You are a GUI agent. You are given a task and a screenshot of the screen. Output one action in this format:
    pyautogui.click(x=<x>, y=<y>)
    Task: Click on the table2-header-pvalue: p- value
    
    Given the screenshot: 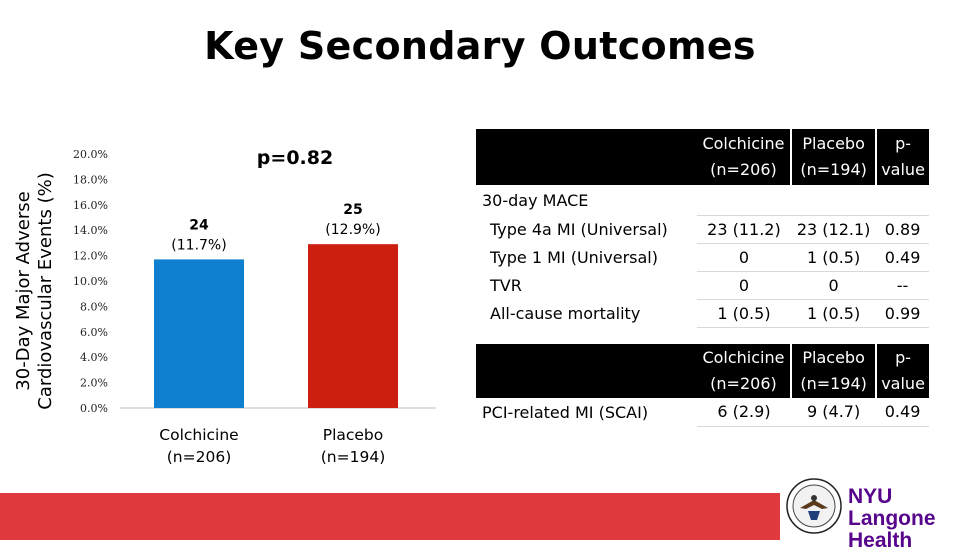 What is the action you would take?
    pyautogui.click(x=902, y=371)
    